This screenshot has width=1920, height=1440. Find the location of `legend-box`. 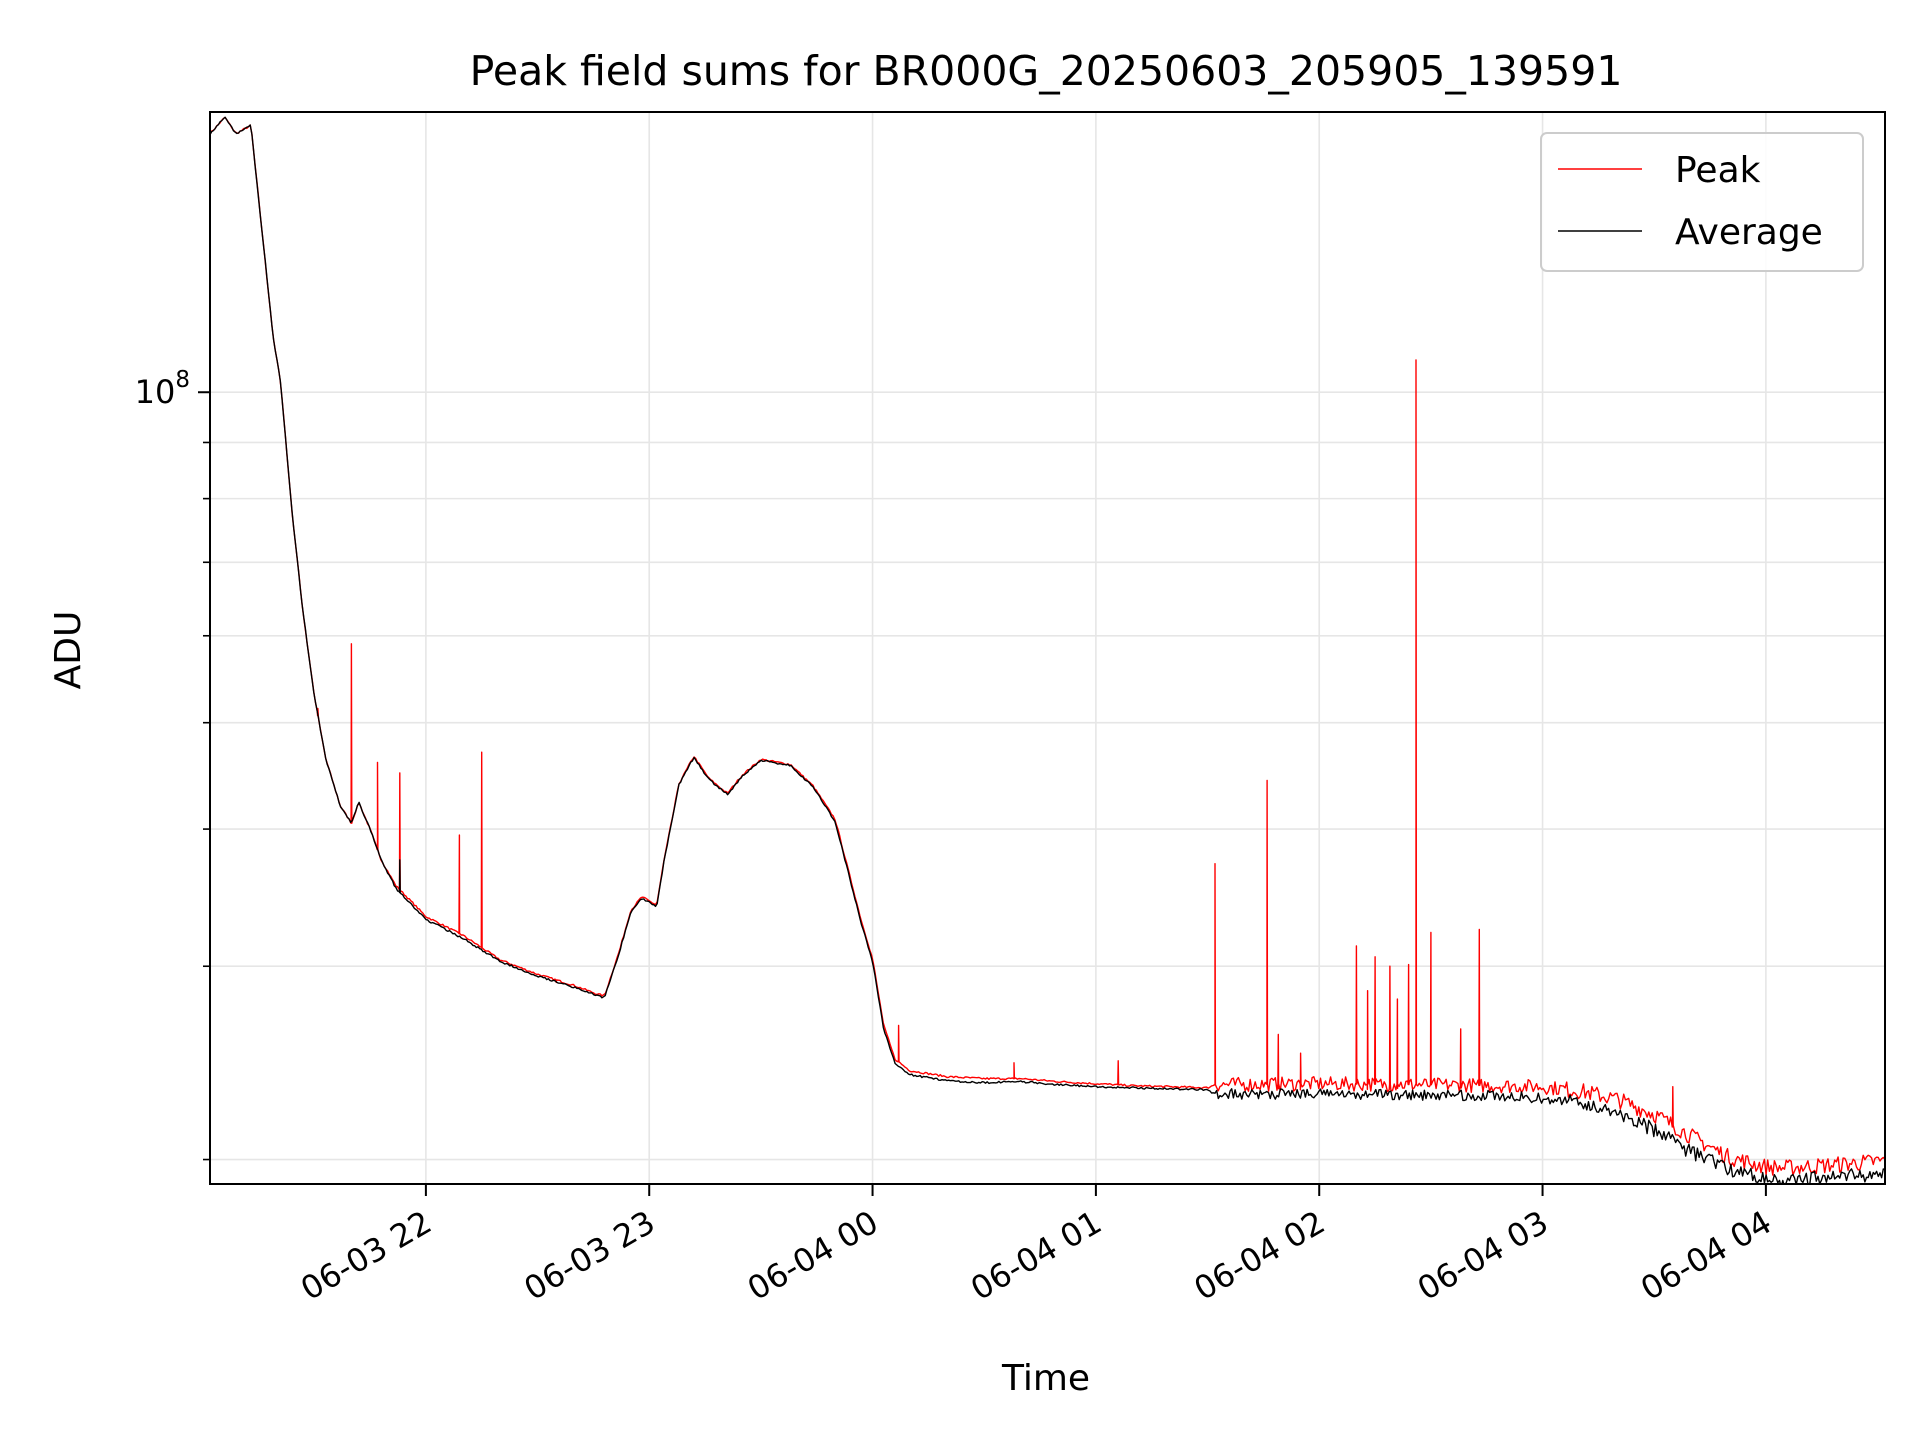

legend-box is located at coordinates (1702, 202).